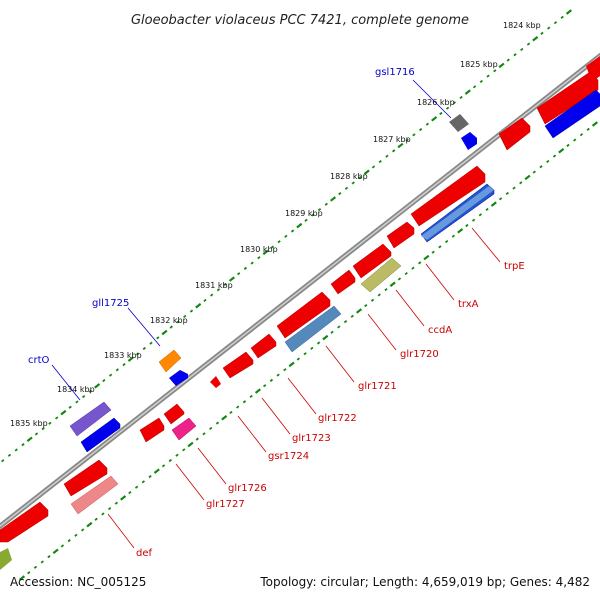 This screenshot has width=600, height=600. I want to click on gene-label-gsl1716: gsl1716, so click(395, 72).